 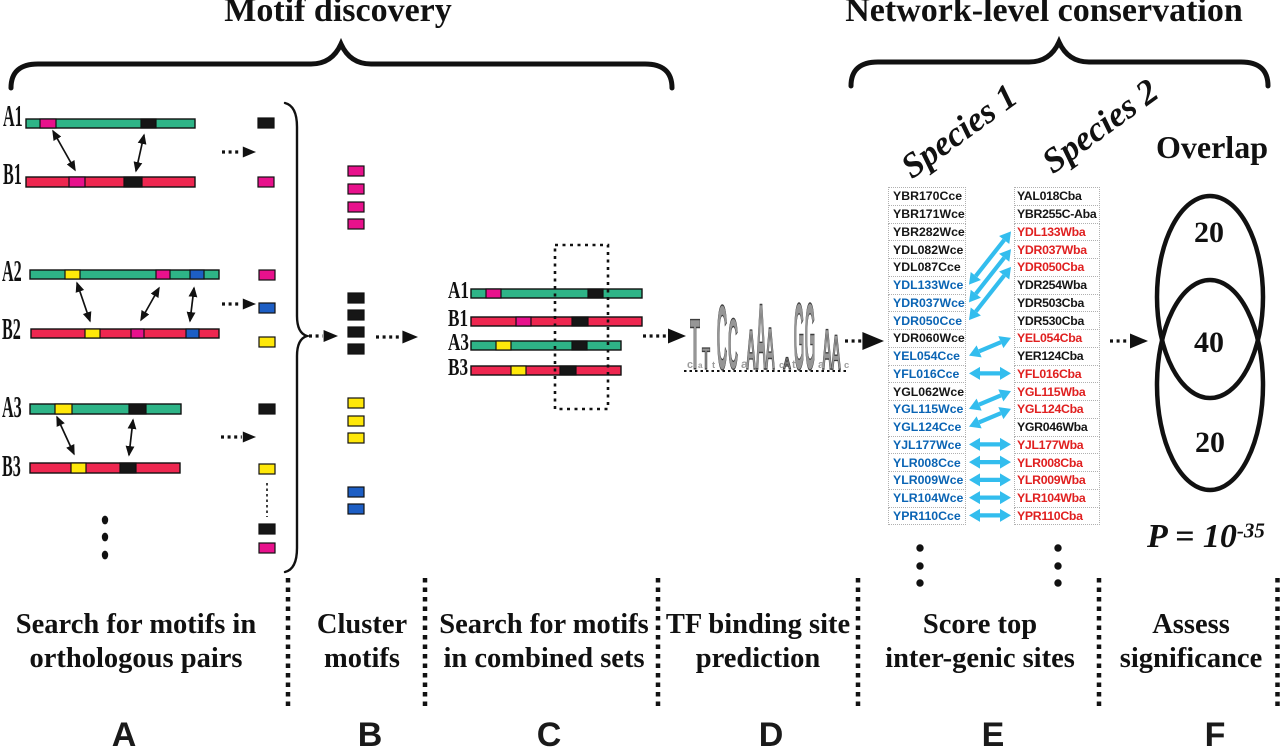 What do you see at coordinates (12, 270) in the screenshot?
I see `pair-label-A2: A2` at bounding box center [12, 270].